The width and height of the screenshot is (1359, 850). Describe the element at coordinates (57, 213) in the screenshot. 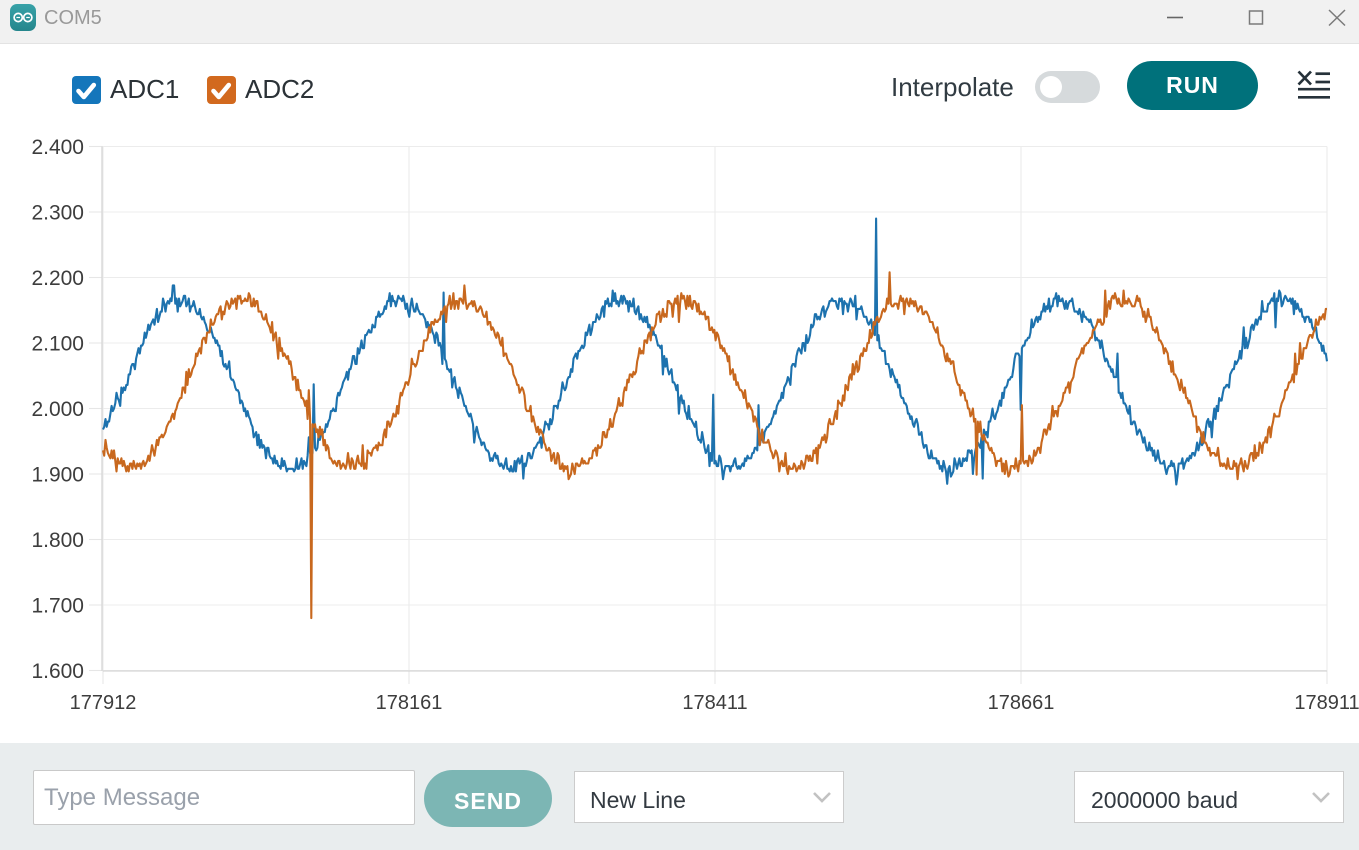

I see `svg-text: 2.300` at that location.